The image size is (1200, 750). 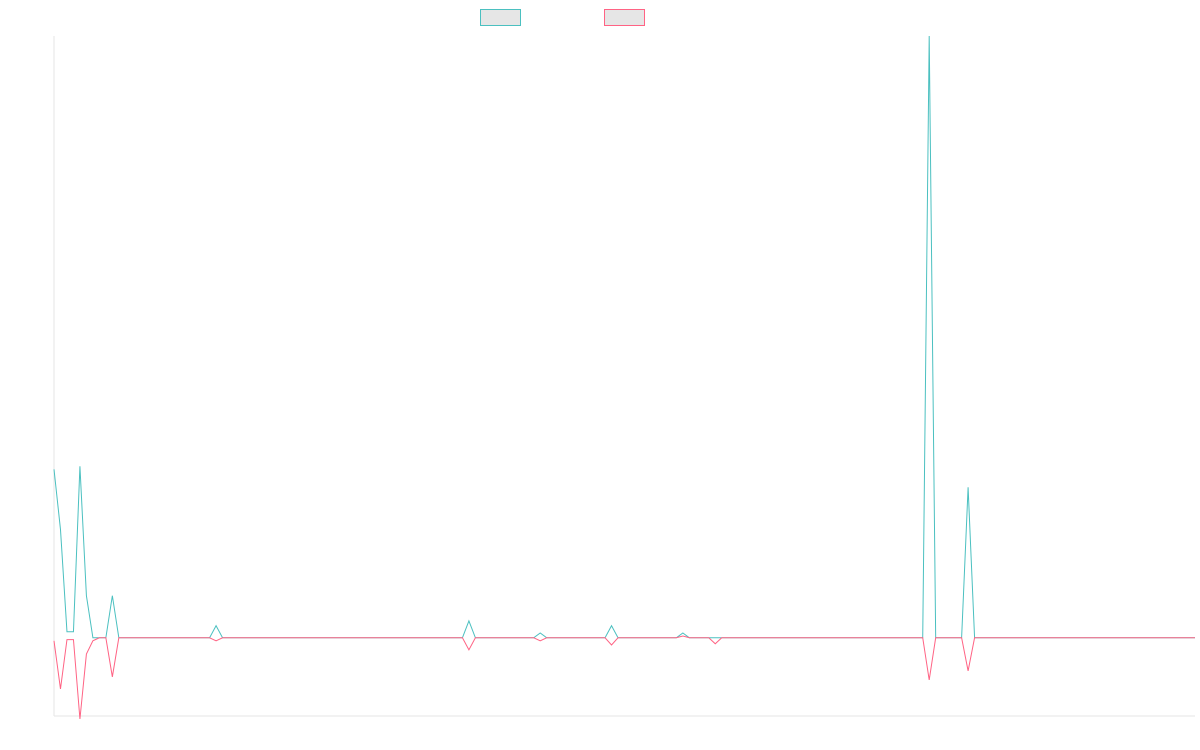 I want to click on series-2-line, so click(x=624, y=677).